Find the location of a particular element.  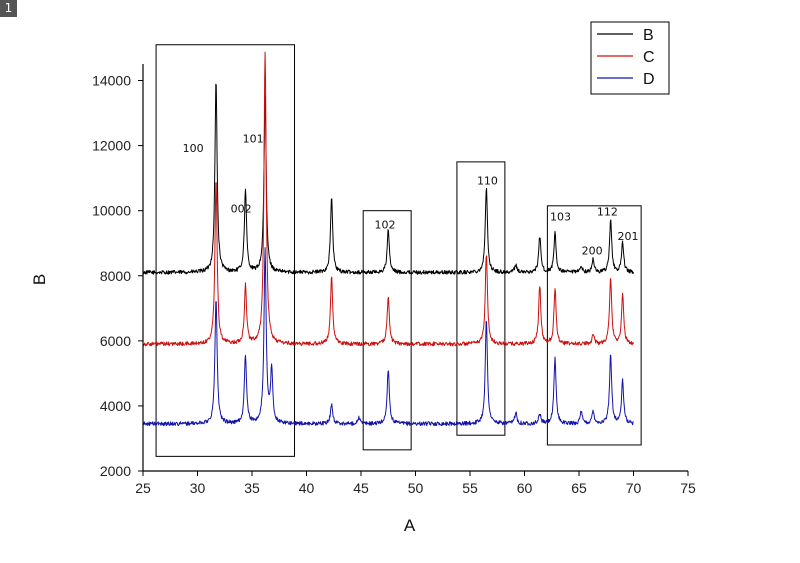

legend: BCD is located at coordinates (630, 58).